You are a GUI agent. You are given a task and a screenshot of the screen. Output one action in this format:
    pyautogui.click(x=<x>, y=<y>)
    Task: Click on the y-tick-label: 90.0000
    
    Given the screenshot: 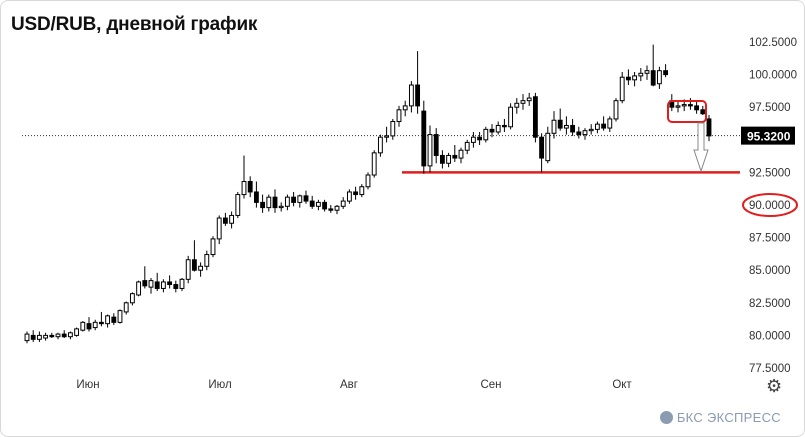 What is the action you would take?
    pyautogui.click(x=770, y=206)
    